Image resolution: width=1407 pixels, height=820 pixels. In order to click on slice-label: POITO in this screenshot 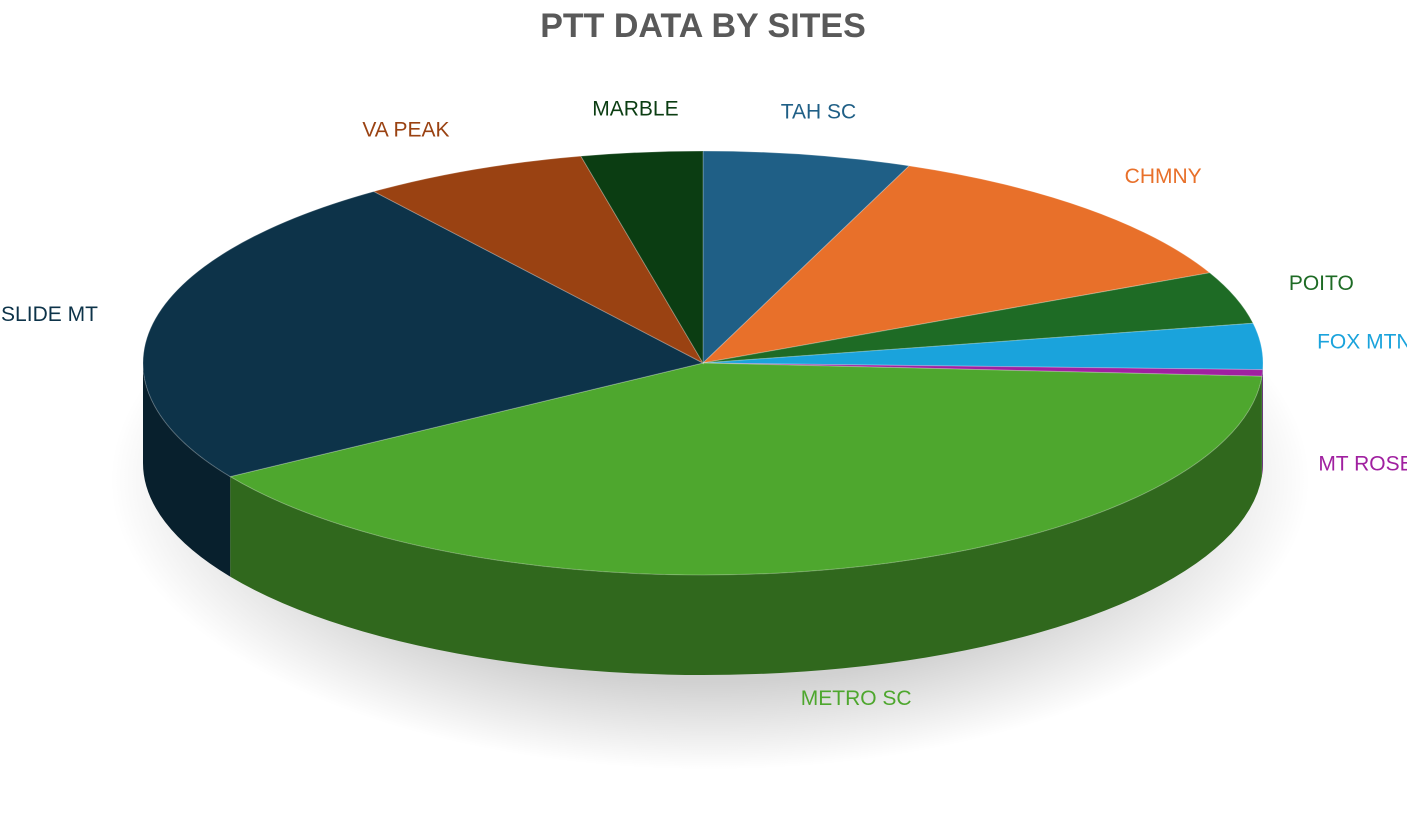, I will do `click(1321, 283)`.